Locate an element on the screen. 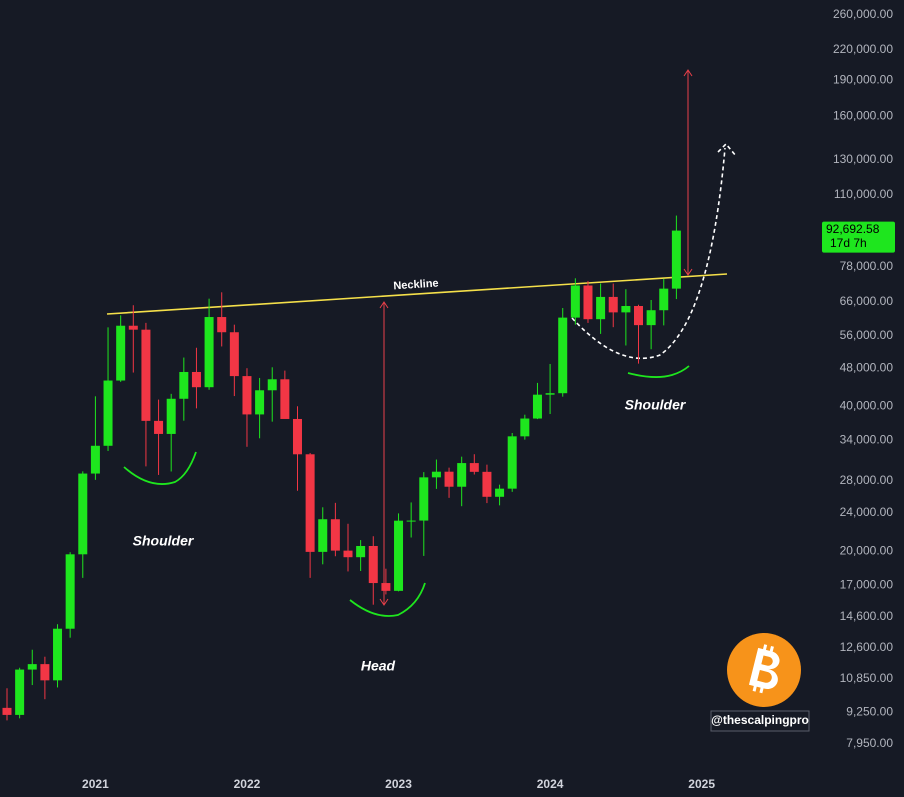 The height and width of the screenshot is (797, 904). y-tick-label: 40,000.00 is located at coordinates (867, 405).